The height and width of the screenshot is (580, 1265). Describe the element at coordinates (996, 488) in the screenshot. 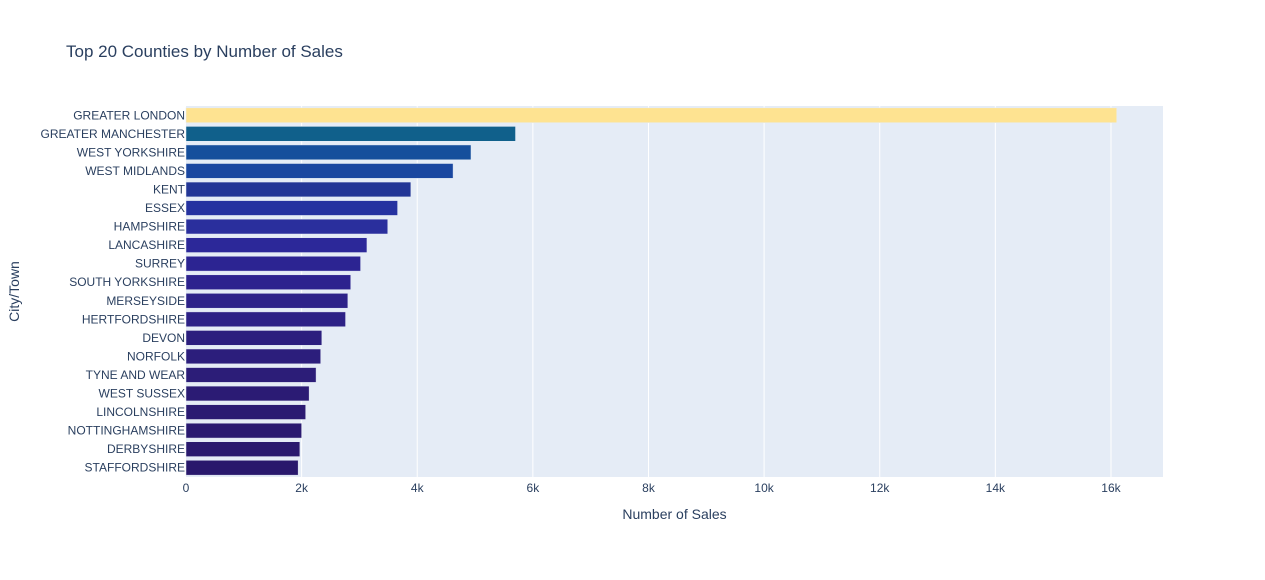

I see `x-tick-label: 14k` at that location.